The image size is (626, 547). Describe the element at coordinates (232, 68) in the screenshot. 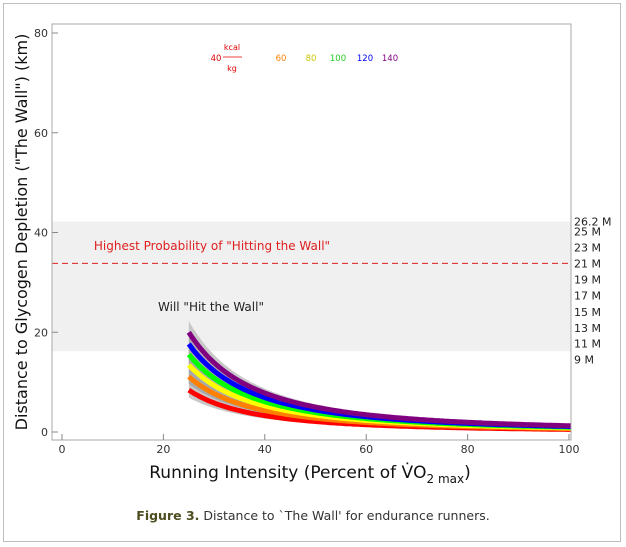

I see `legend-unit-kg: kg` at that location.